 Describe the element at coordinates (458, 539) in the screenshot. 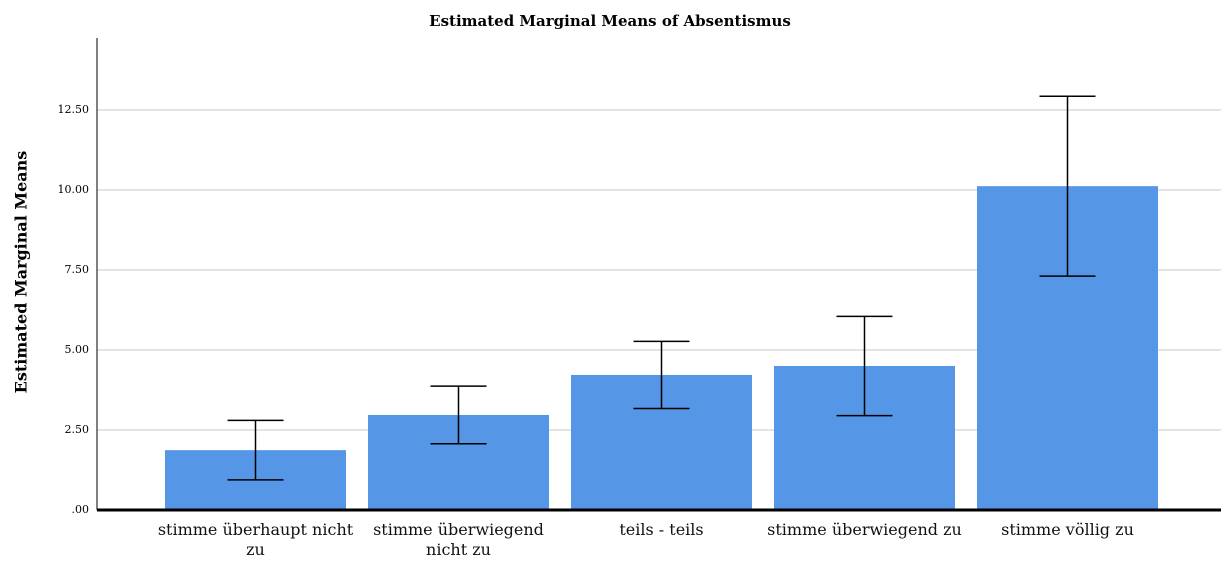

I see `x-tick-label: stimme überwiegend nicht zu` at that location.